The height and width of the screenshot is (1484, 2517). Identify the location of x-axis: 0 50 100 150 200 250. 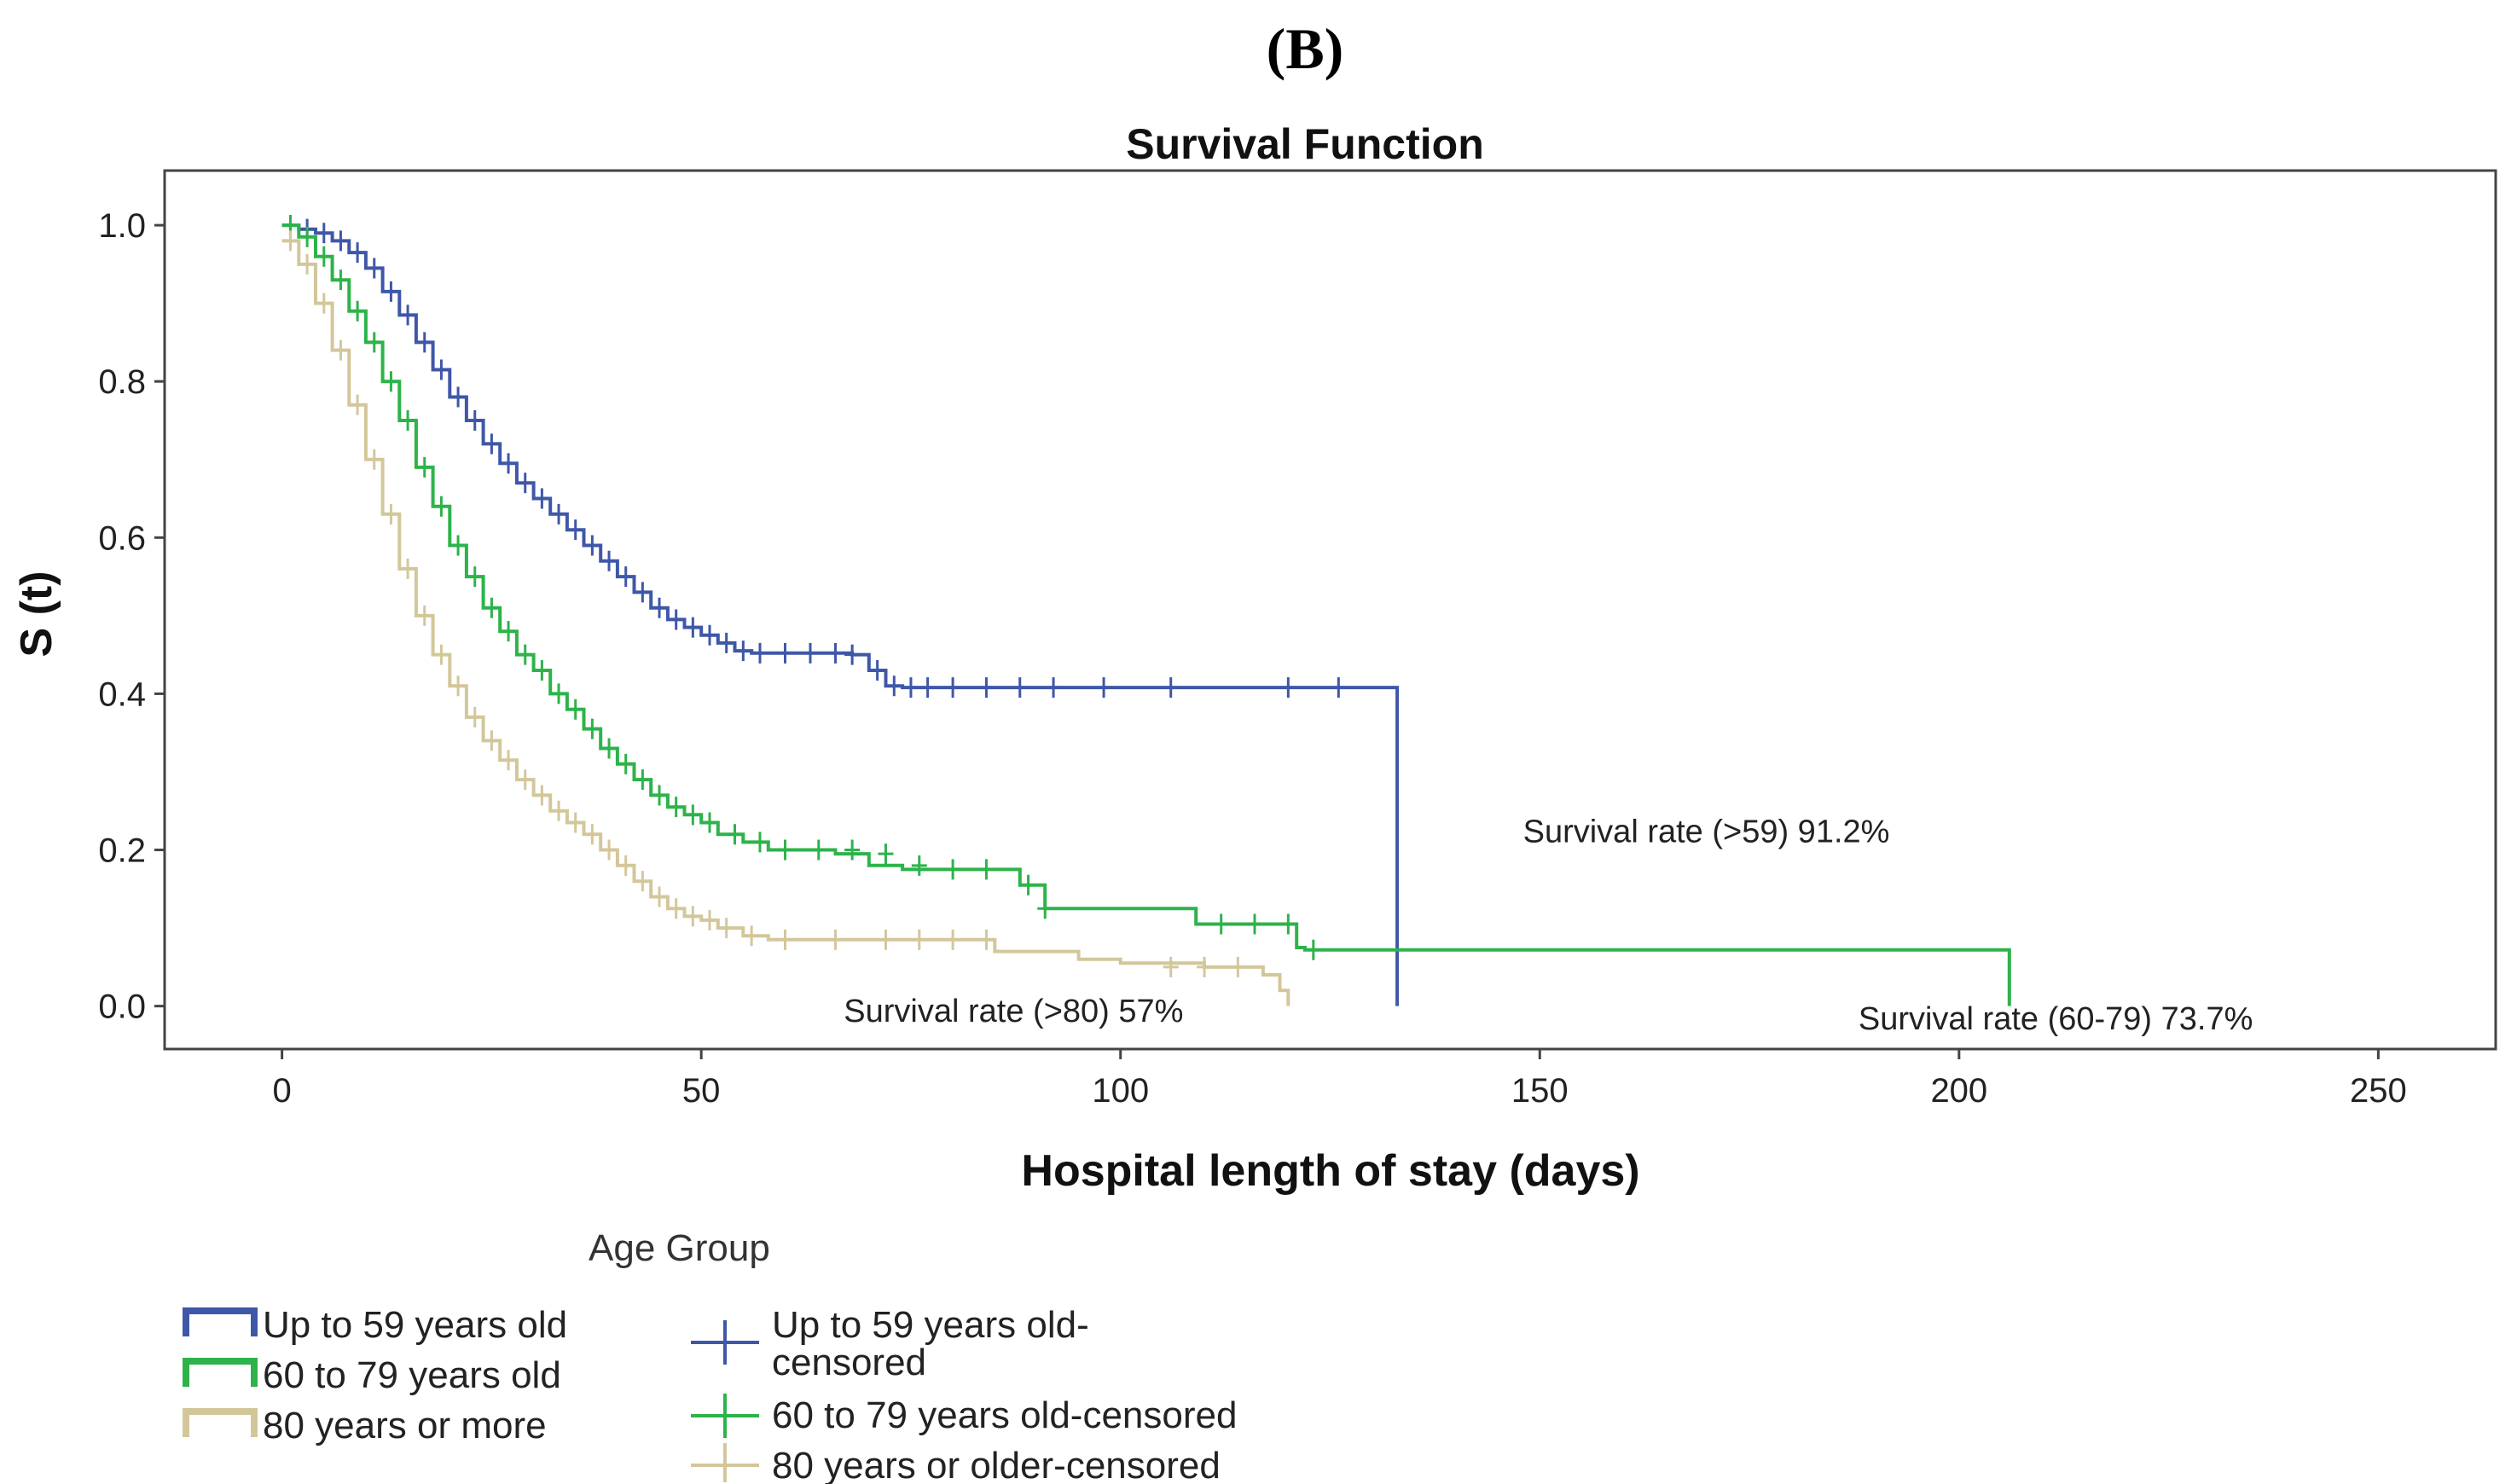
(1340, 1079).